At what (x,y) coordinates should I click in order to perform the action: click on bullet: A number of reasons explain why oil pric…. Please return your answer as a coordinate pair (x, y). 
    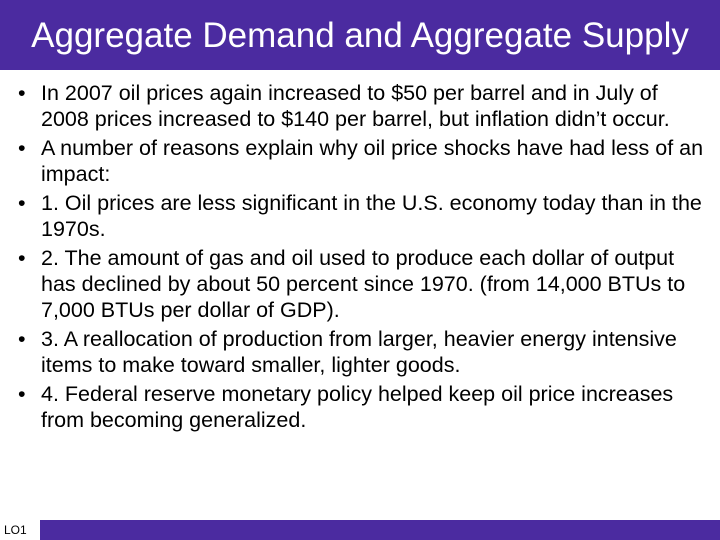
    Looking at the image, I should click on (363, 161).